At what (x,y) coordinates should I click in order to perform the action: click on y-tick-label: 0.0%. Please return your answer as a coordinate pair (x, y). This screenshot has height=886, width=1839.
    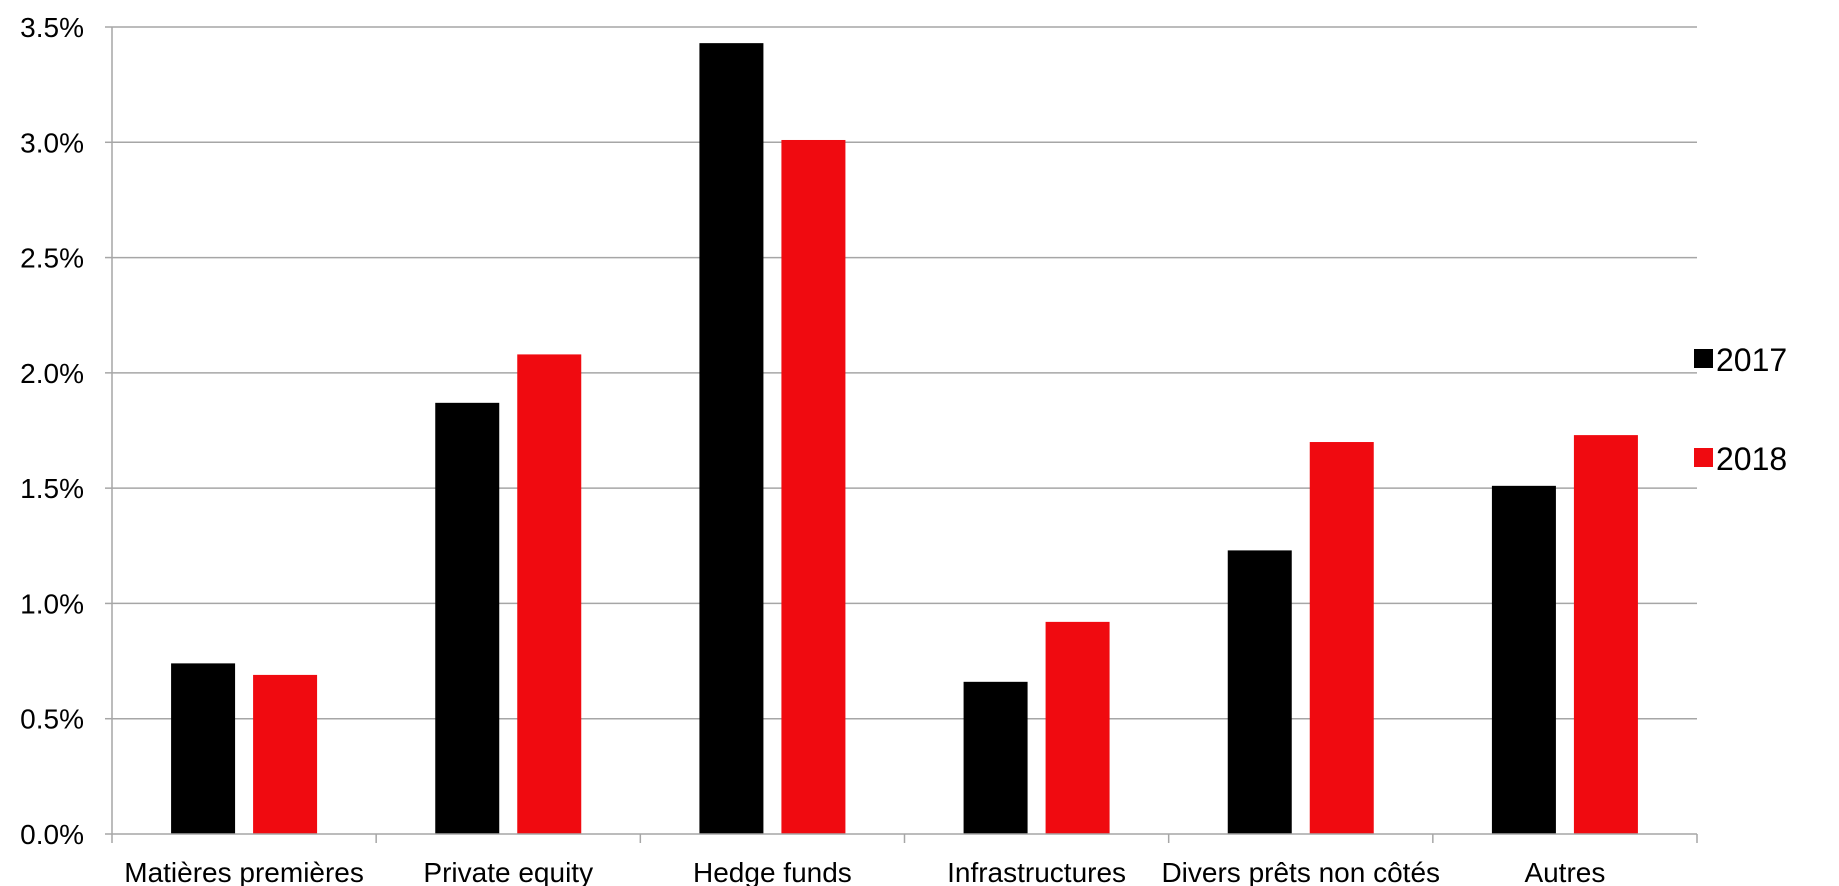
    Looking at the image, I should click on (52, 834).